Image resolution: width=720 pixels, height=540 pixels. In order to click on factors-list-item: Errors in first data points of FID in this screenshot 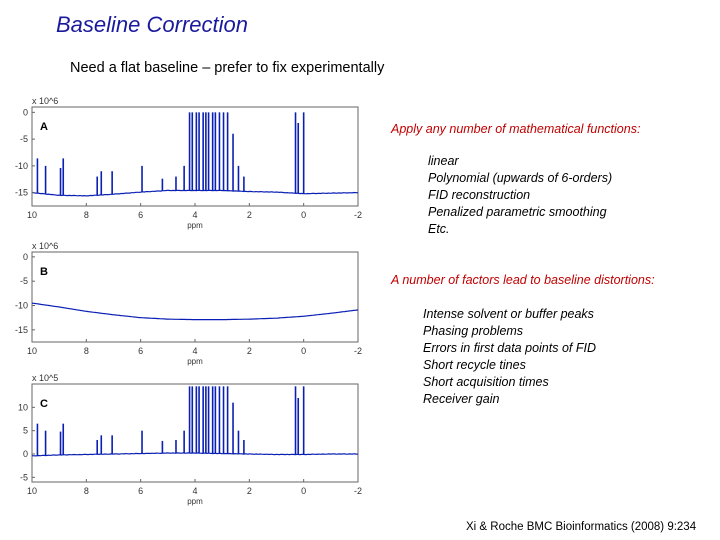, I will do `click(509, 348)`.